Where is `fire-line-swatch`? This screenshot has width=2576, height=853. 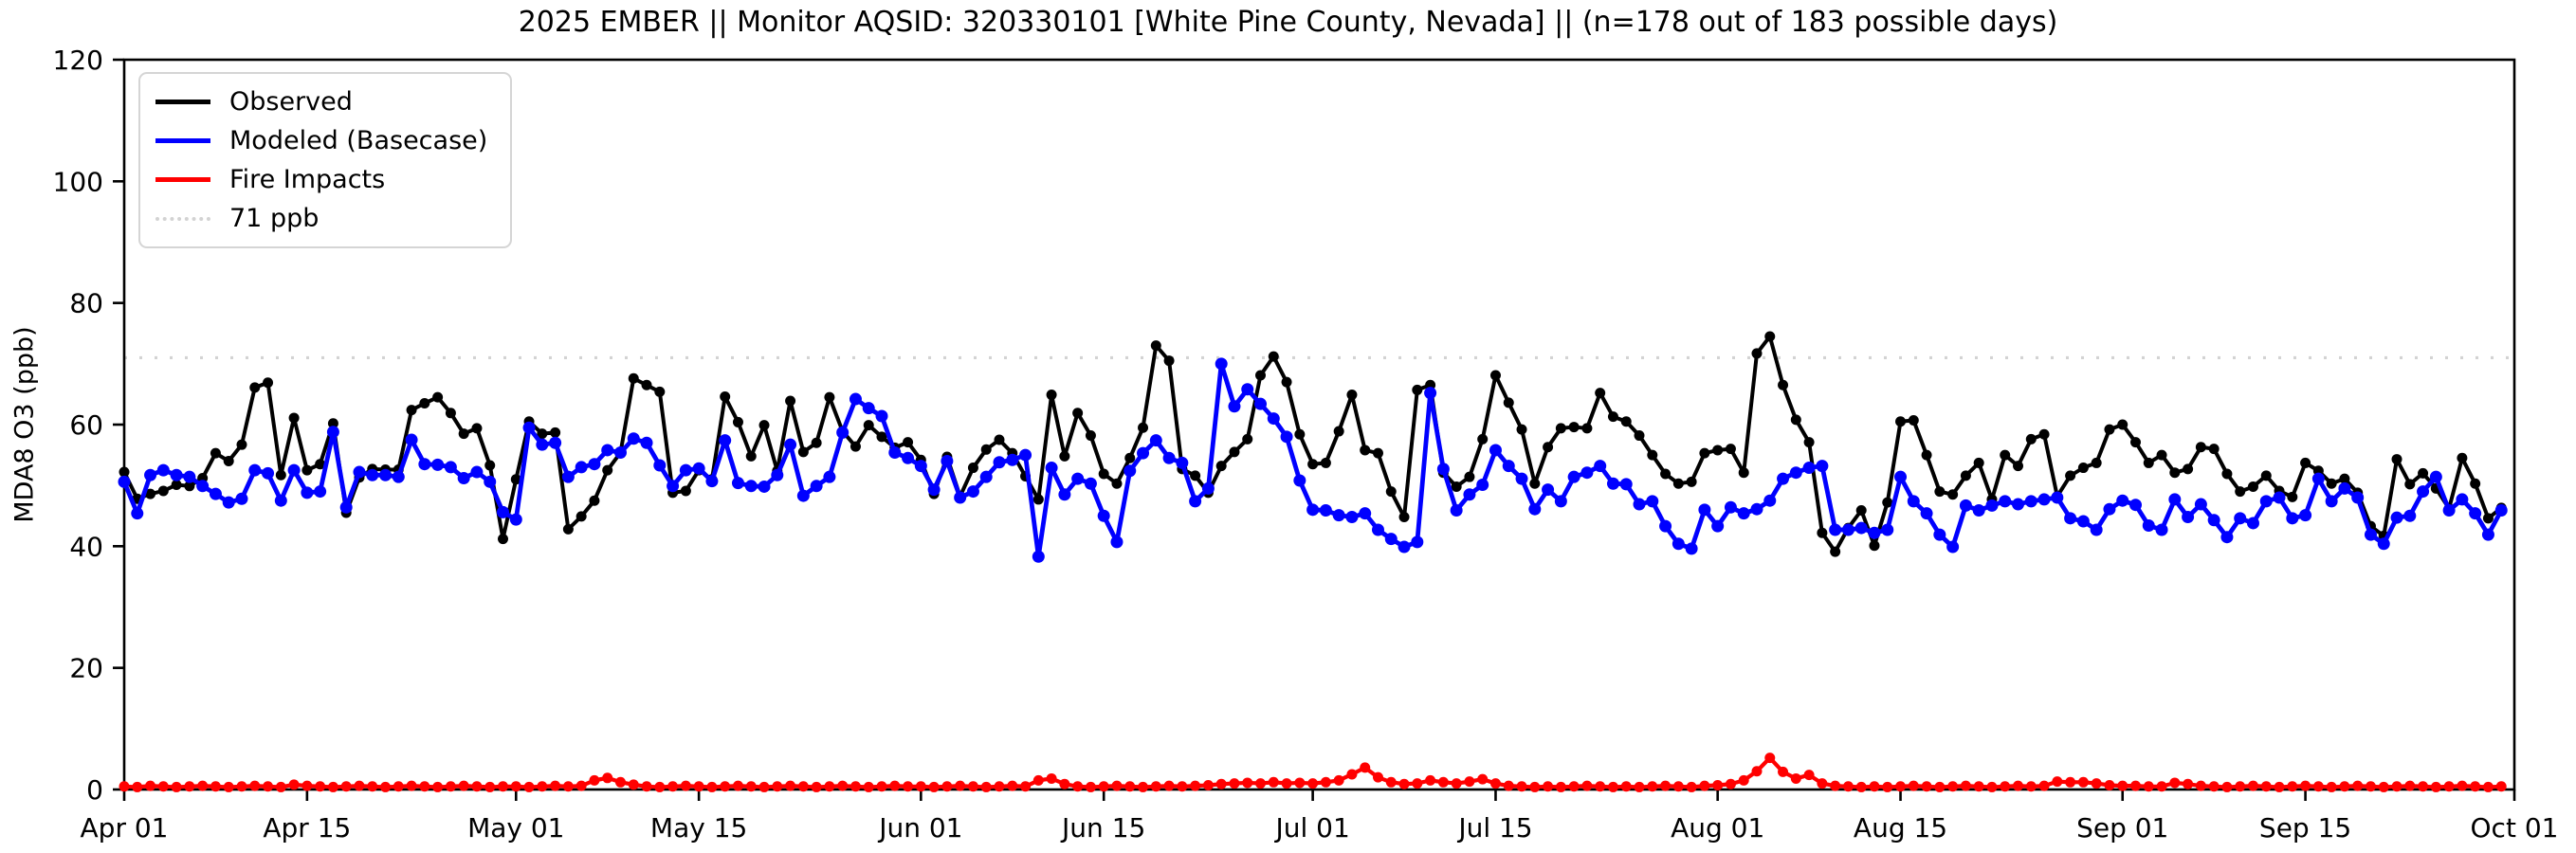
fire-line-swatch is located at coordinates (182, 179).